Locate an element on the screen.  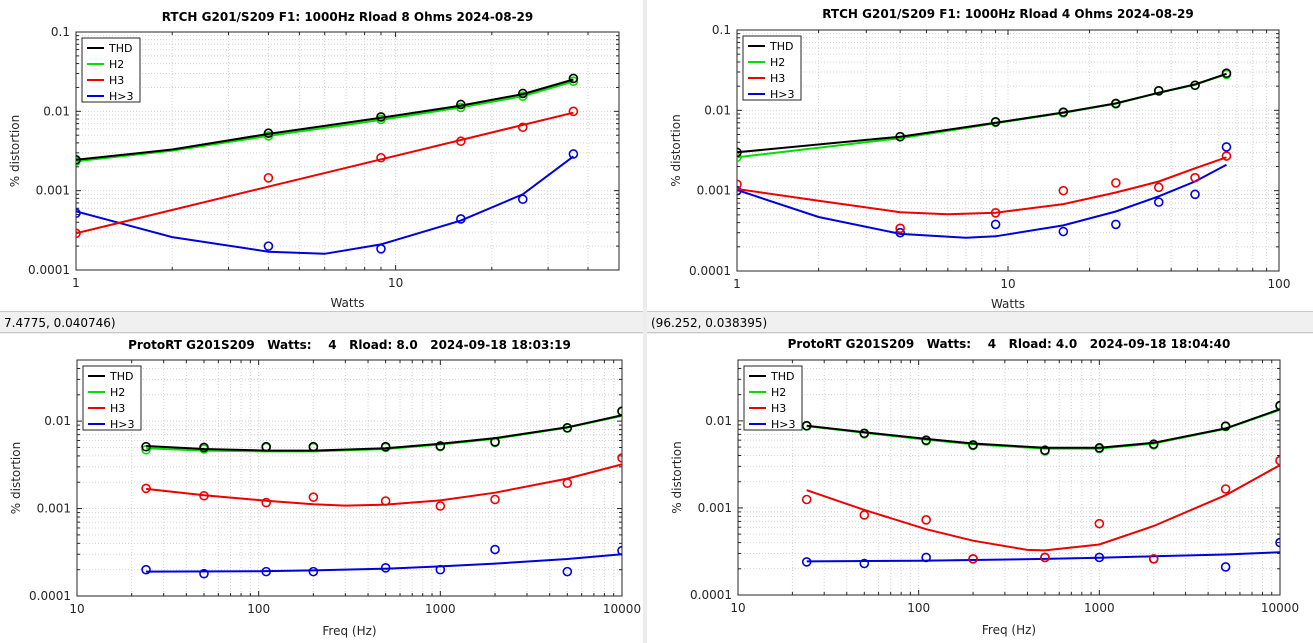
status-bar-left: 7.4775, 0.040746) is located at coordinates (321, 322).